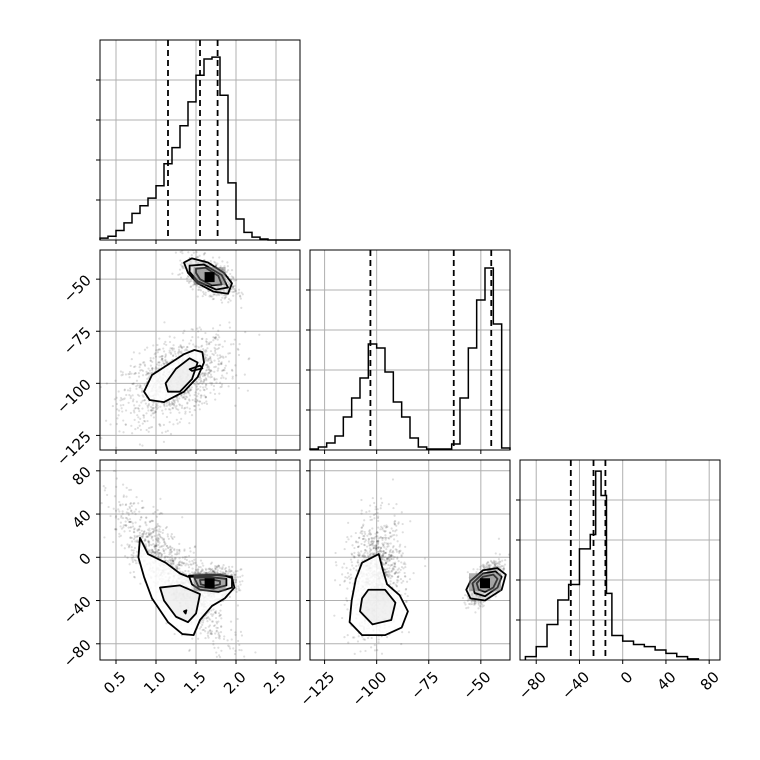 The image size is (760, 760). Describe the element at coordinates (74, 396) in the screenshot. I see `joint-y-p2-tick-label: −100` at that location.